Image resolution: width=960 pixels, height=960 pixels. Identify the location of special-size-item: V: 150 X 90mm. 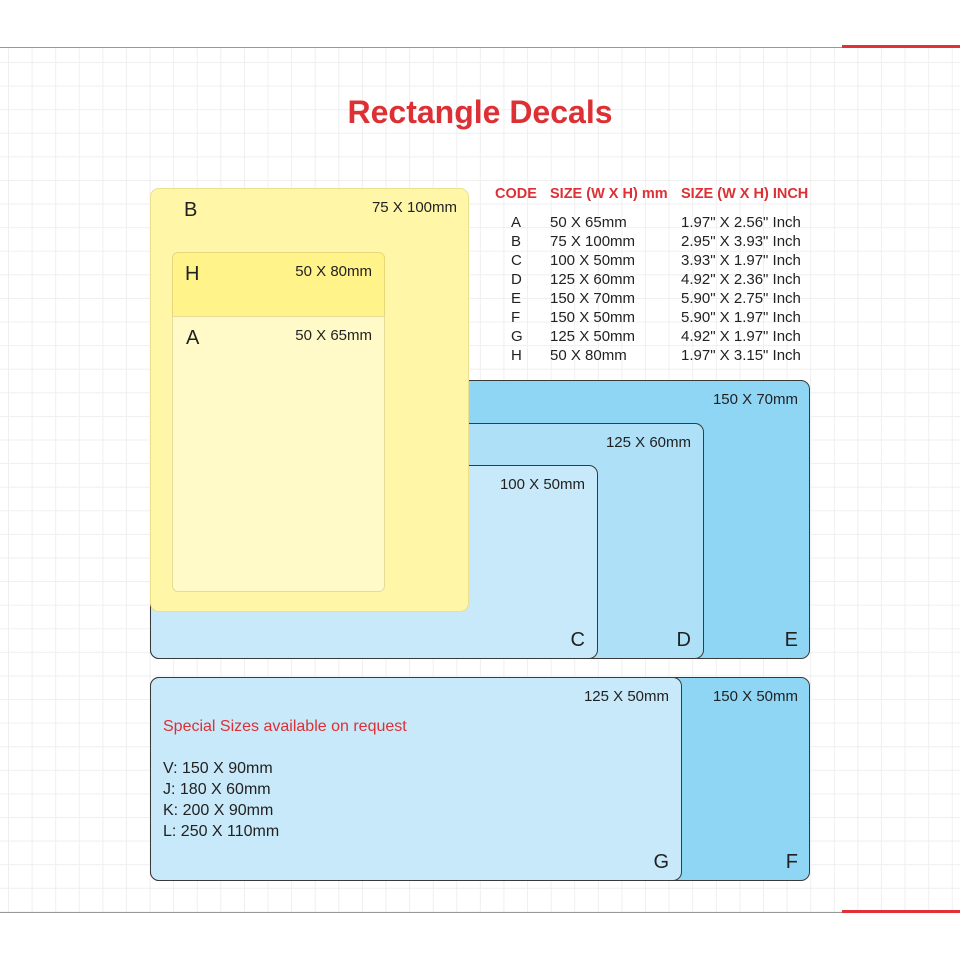
(218, 768).